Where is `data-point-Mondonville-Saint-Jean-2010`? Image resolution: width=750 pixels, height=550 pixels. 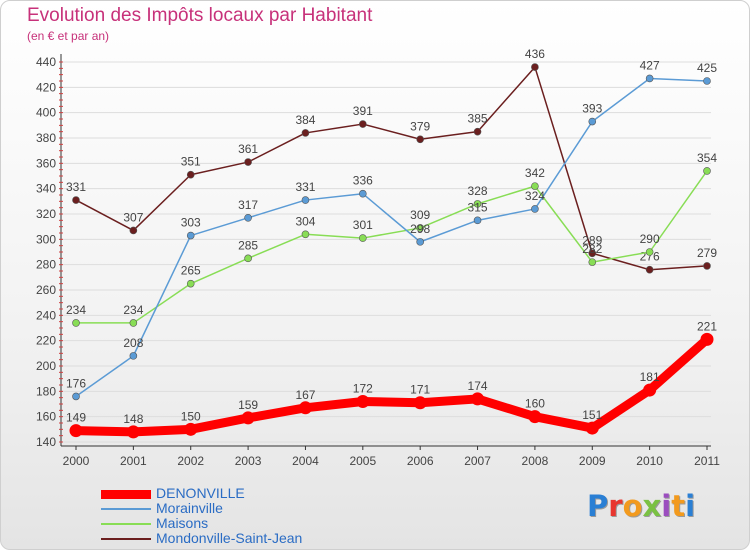
data-point-Mondonville-Saint-Jean-2010 is located at coordinates (649, 269).